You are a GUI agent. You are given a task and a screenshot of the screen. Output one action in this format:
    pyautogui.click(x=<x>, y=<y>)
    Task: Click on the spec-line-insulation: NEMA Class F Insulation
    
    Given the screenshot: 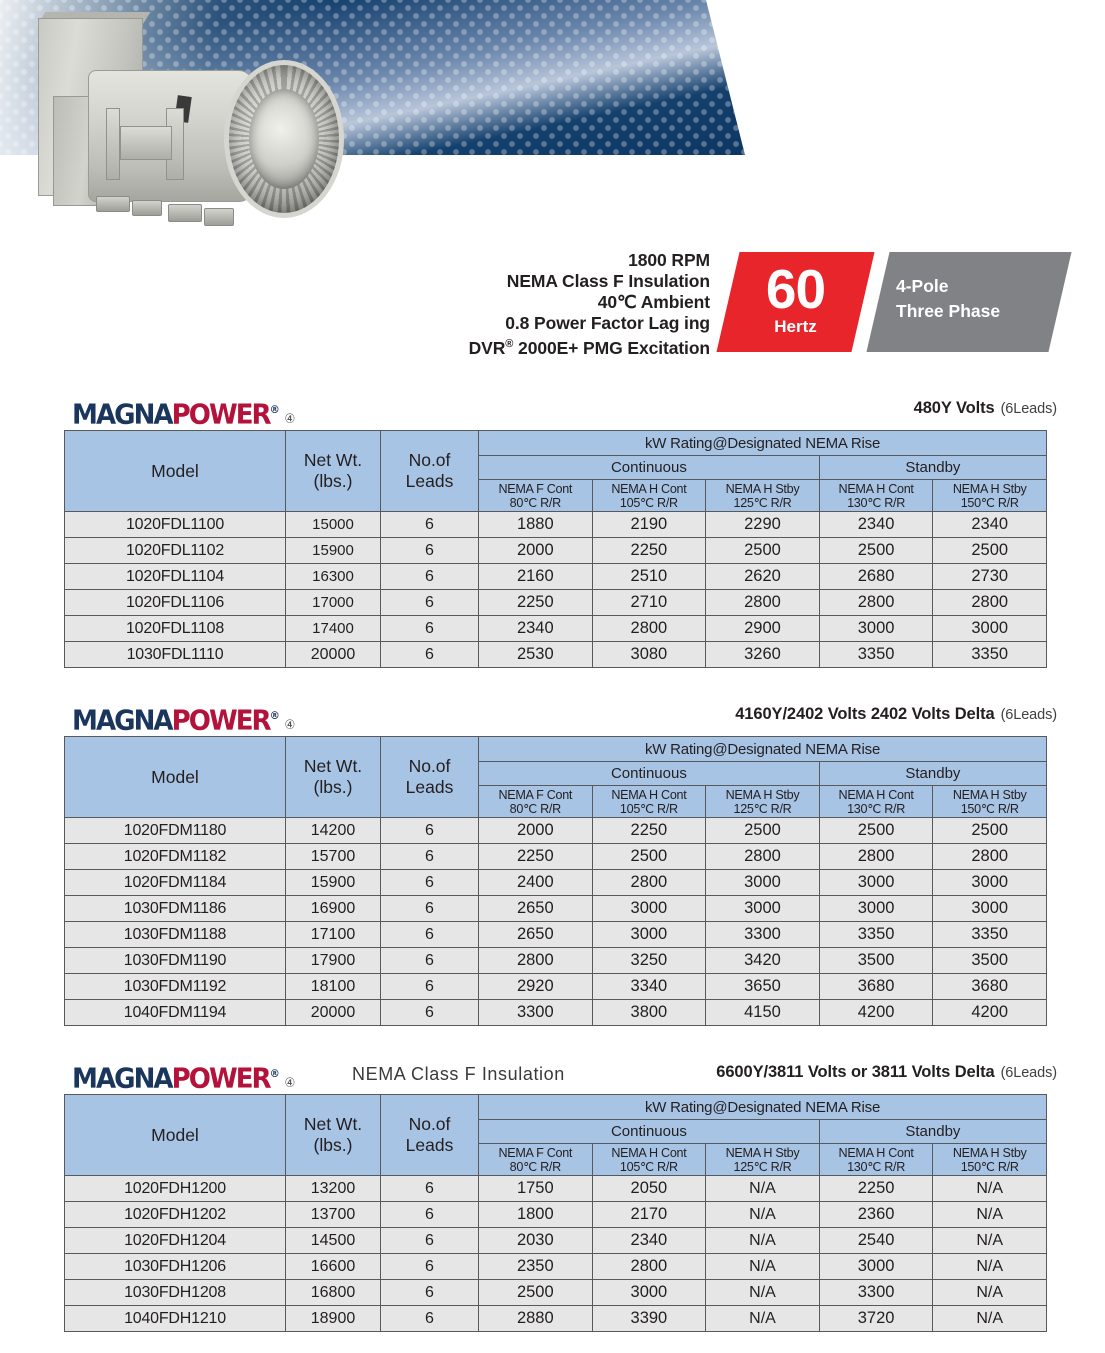 What is the action you would take?
    pyautogui.click(x=608, y=281)
    